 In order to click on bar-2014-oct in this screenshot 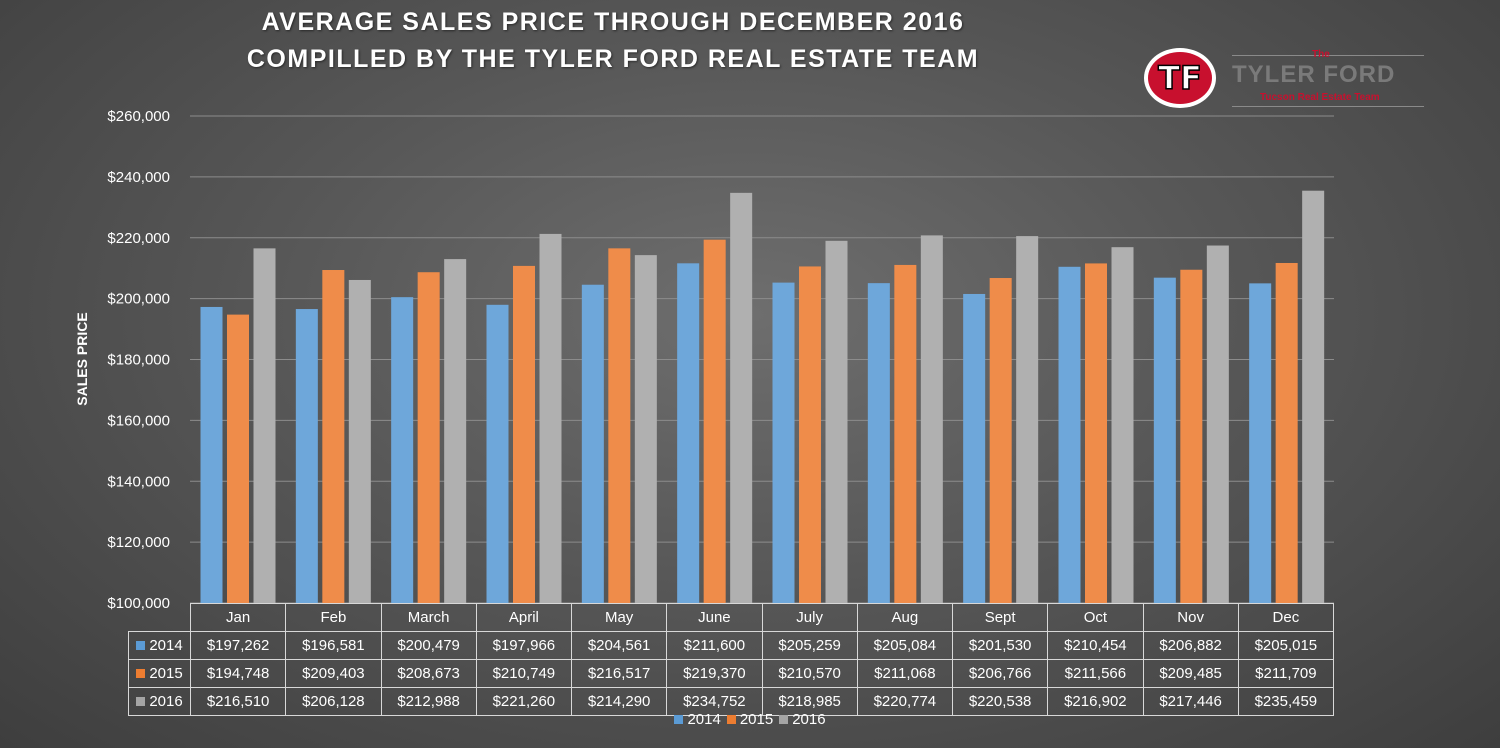, I will do `click(1069, 434)`.